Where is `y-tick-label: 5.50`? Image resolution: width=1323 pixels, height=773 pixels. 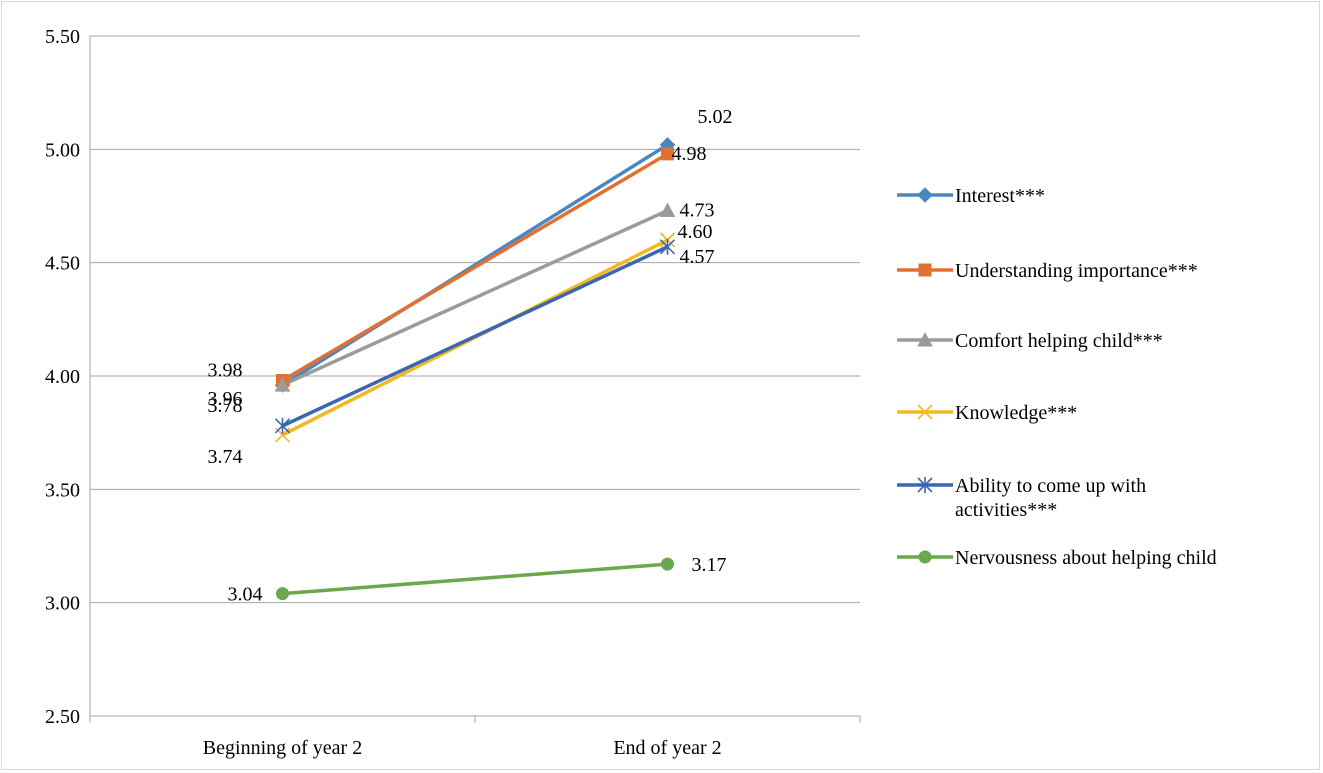 y-tick-label: 5.50 is located at coordinates (62, 37).